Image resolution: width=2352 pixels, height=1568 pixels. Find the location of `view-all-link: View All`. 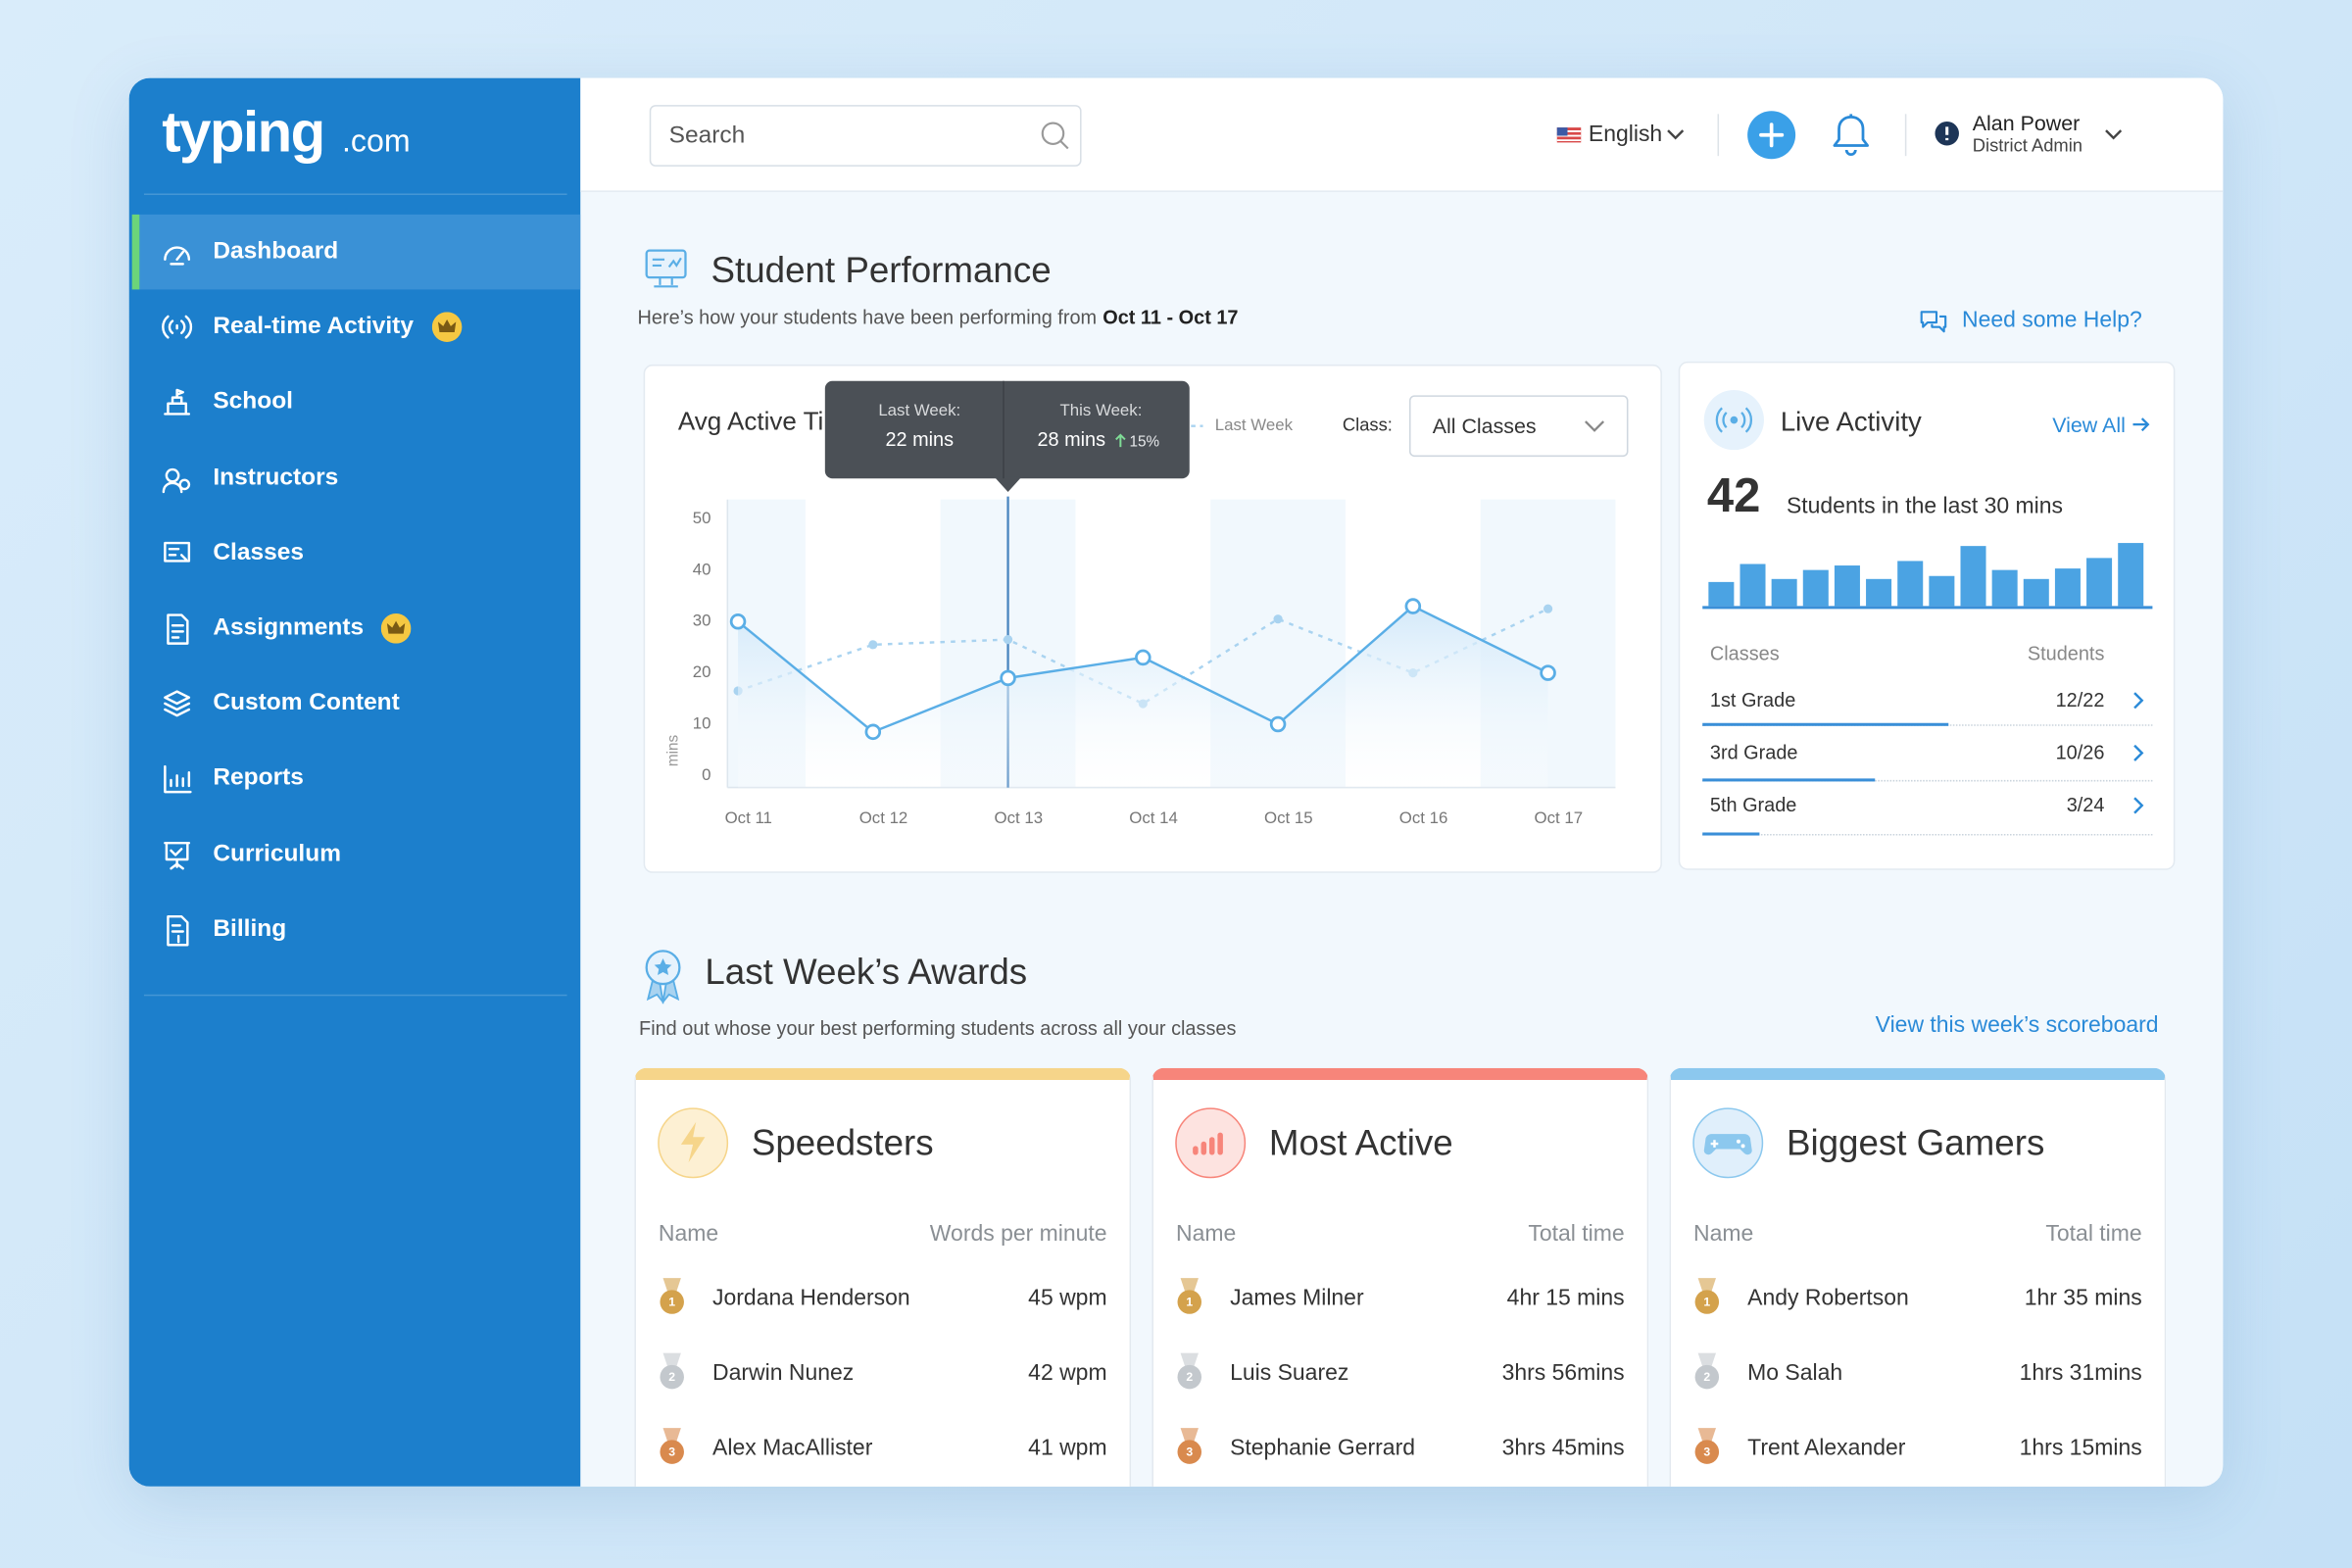

view-all-link: View All is located at coordinates (2089, 424).